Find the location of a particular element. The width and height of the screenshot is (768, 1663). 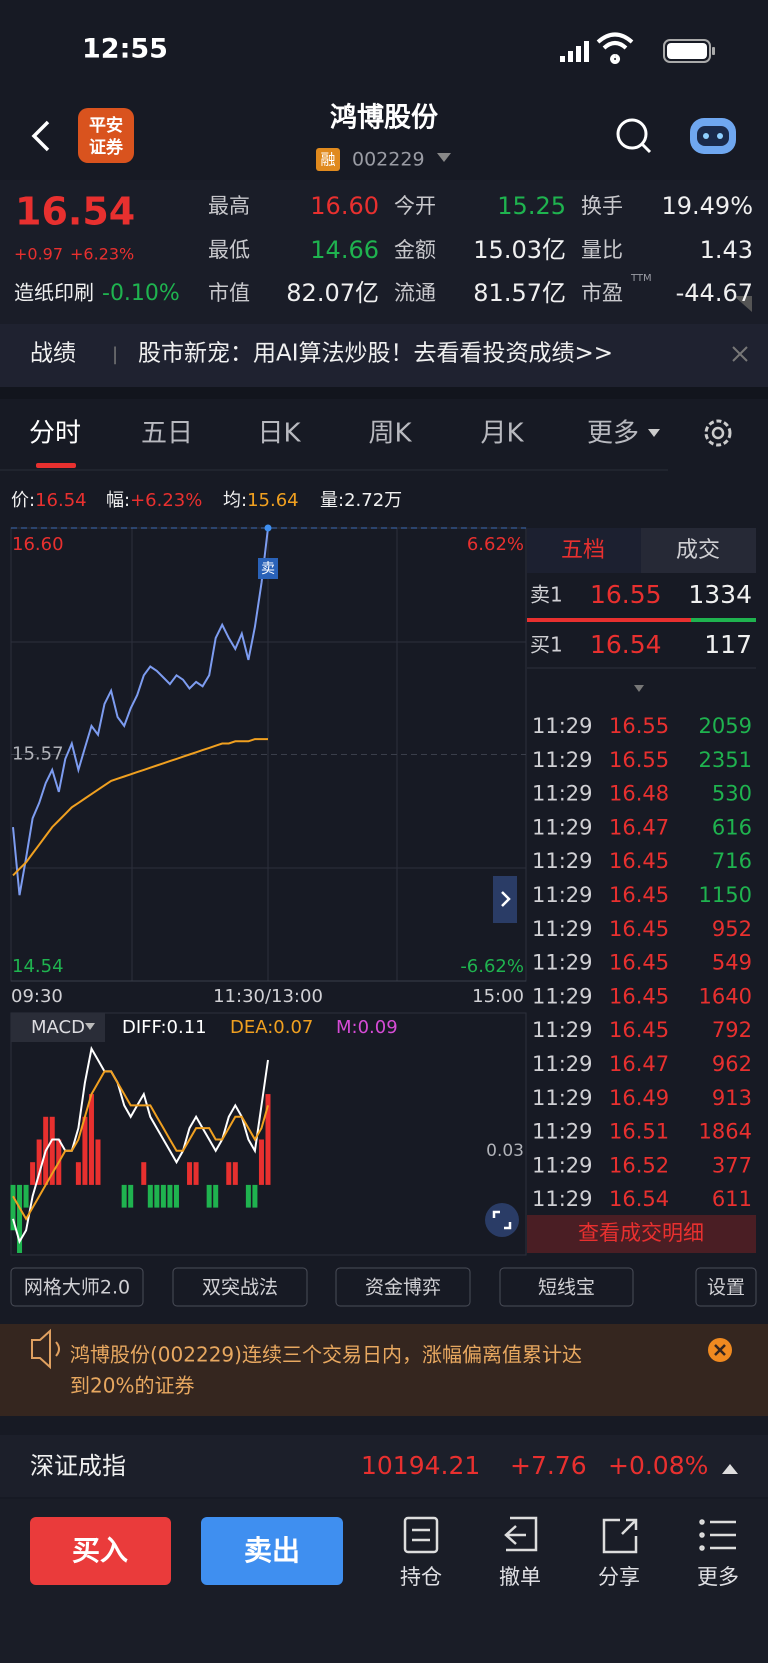

stat-value: 1.43 is located at coordinates (726, 250).